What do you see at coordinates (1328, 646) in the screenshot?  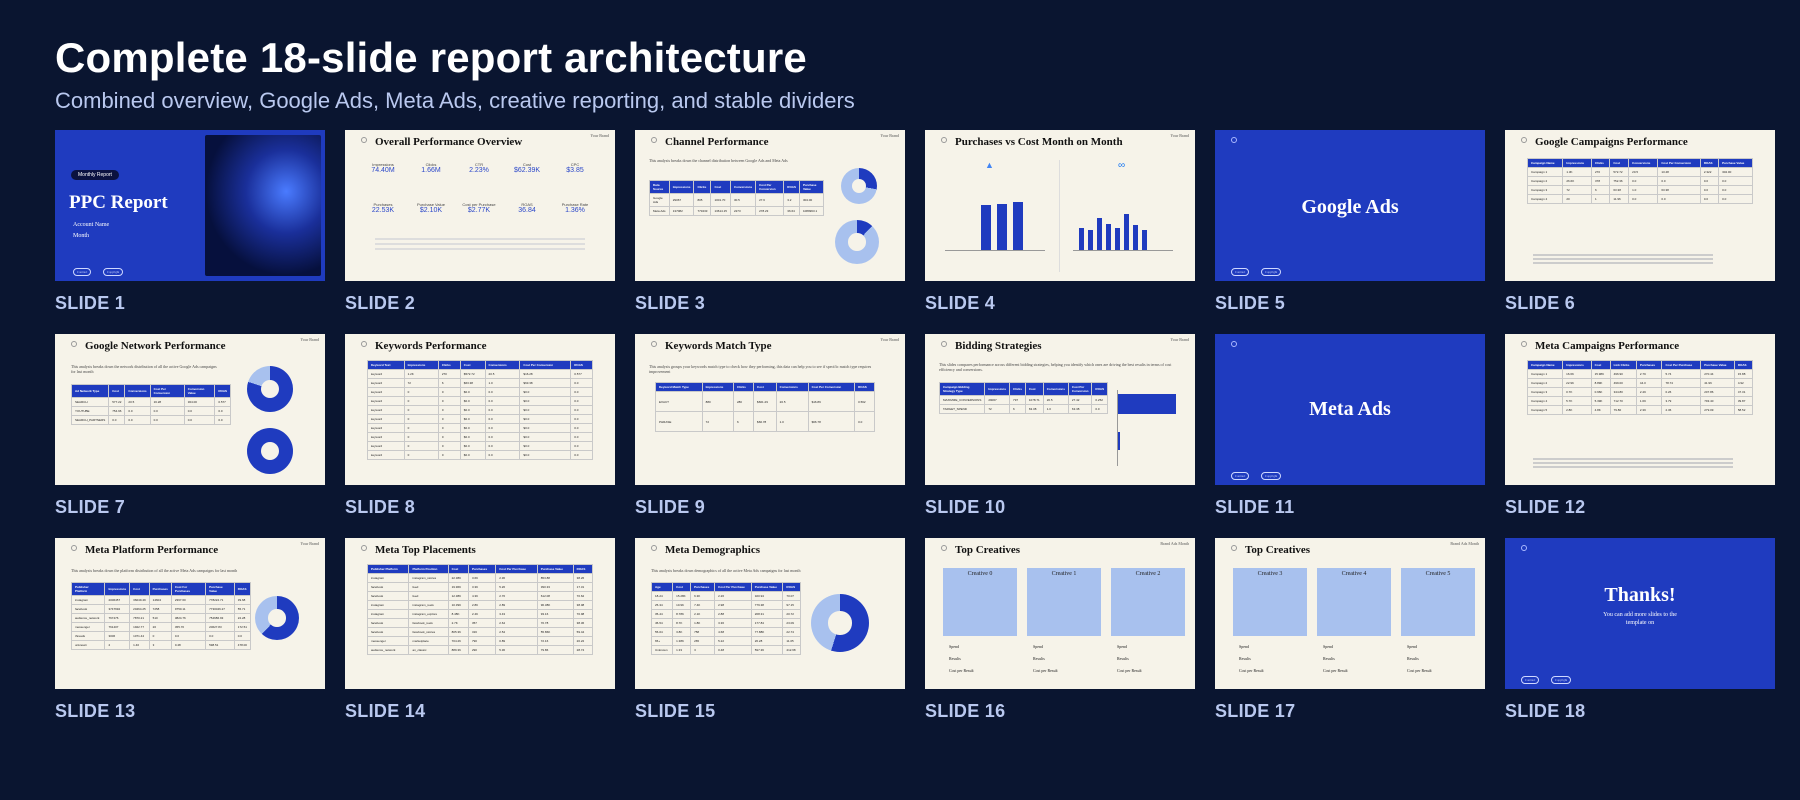 I see `metric-label: Spend` at bounding box center [1328, 646].